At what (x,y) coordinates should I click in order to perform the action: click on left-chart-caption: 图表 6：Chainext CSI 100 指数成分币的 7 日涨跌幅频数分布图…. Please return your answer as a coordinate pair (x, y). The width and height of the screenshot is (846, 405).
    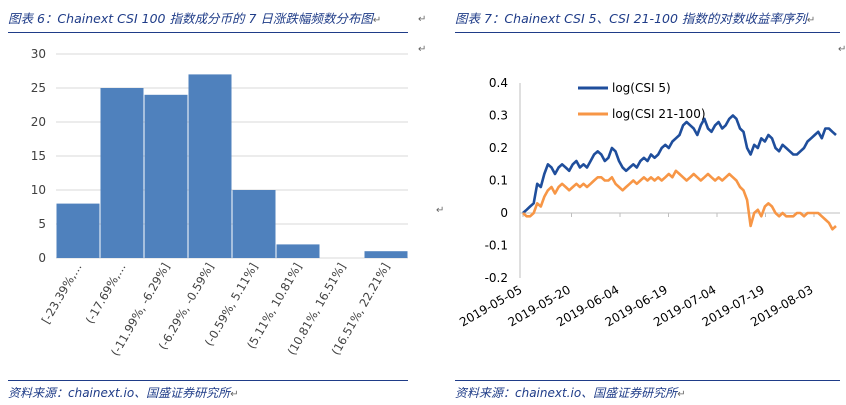
    Looking at the image, I should click on (195, 18).